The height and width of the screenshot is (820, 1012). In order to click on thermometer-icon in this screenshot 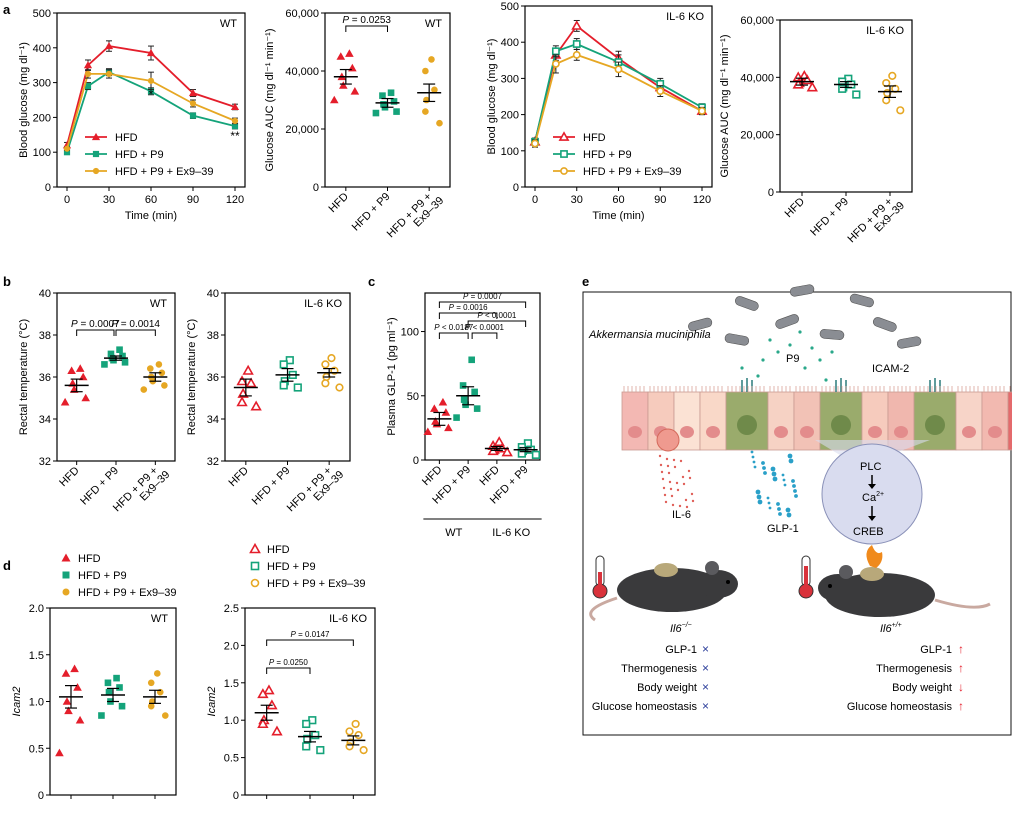, I will do `click(600, 577)`.